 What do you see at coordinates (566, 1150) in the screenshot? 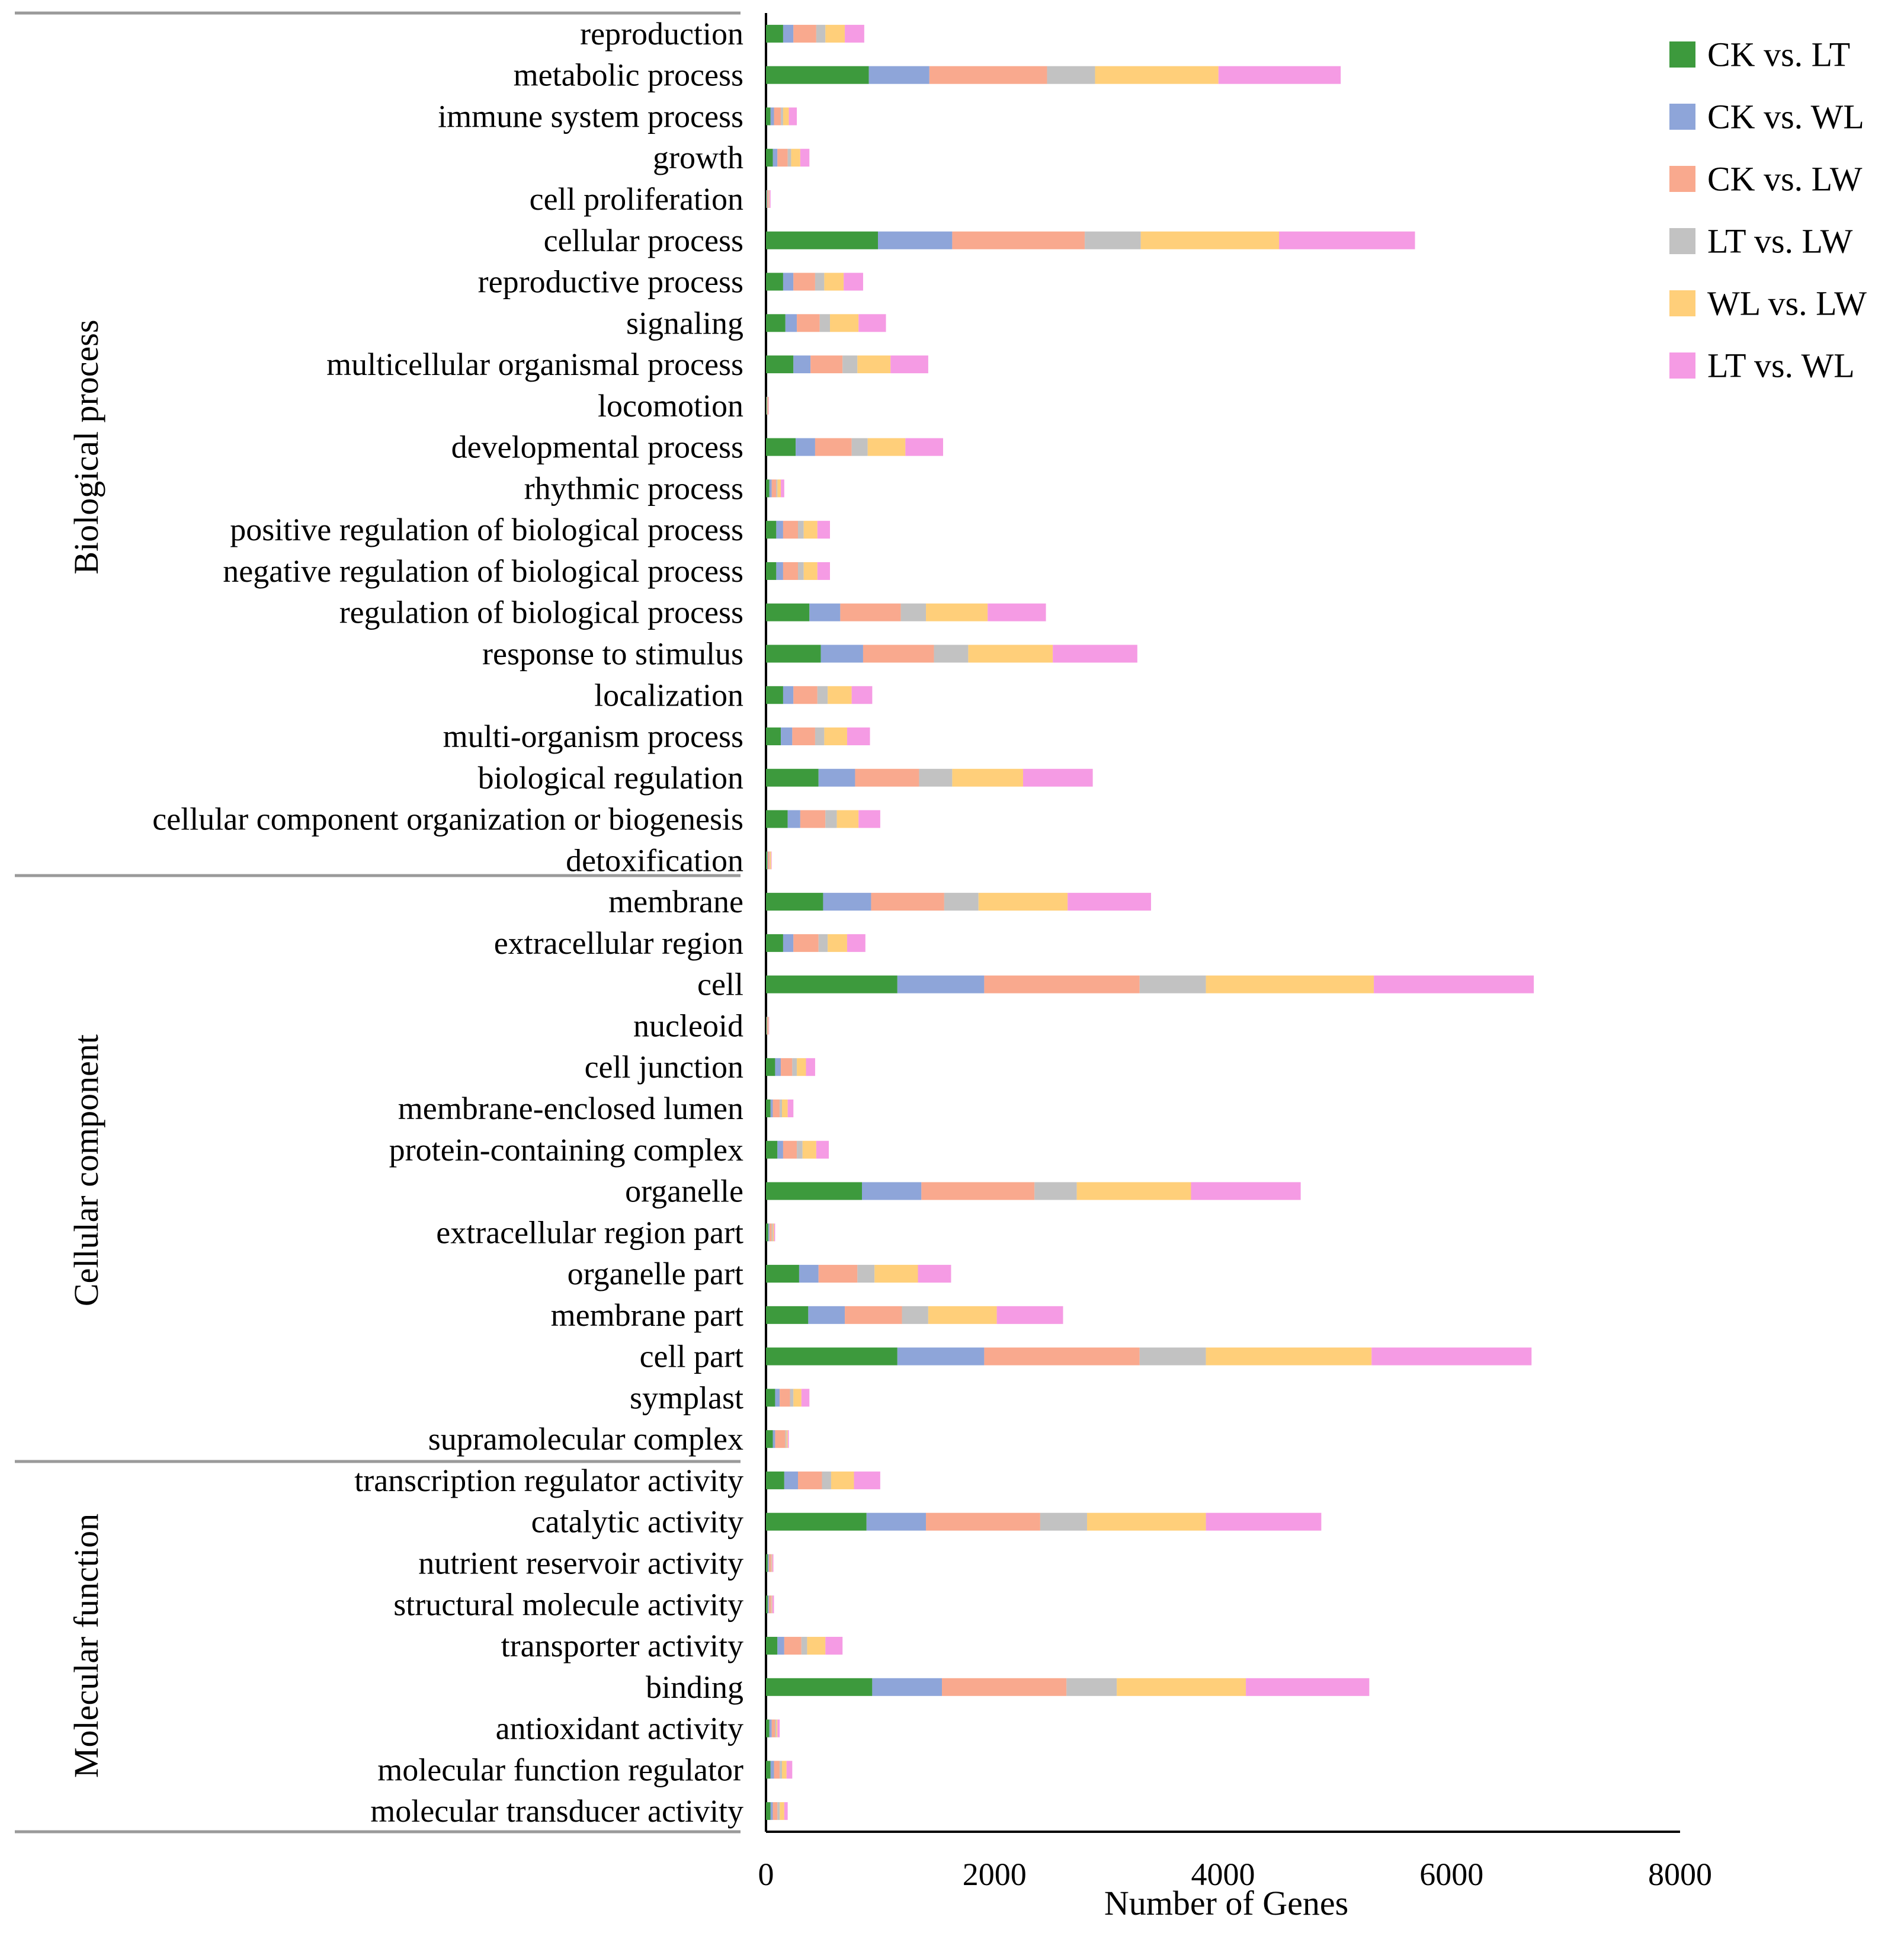
I see `category-label-protein-containing-complex: protein-containing complex` at bounding box center [566, 1150].